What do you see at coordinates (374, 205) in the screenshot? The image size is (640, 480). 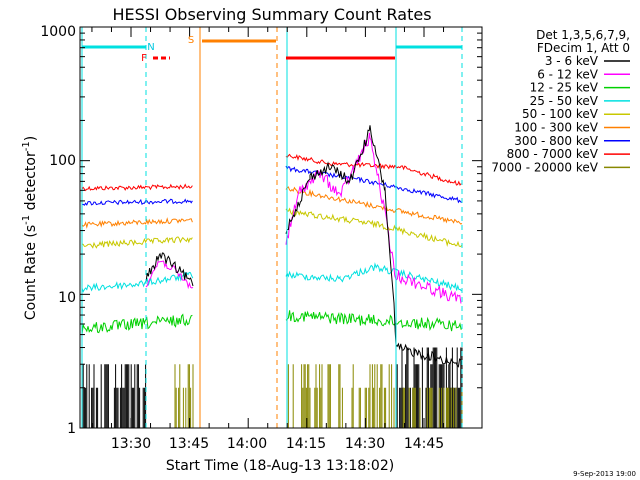 I see `series-100-300-kev-b` at bounding box center [374, 205].